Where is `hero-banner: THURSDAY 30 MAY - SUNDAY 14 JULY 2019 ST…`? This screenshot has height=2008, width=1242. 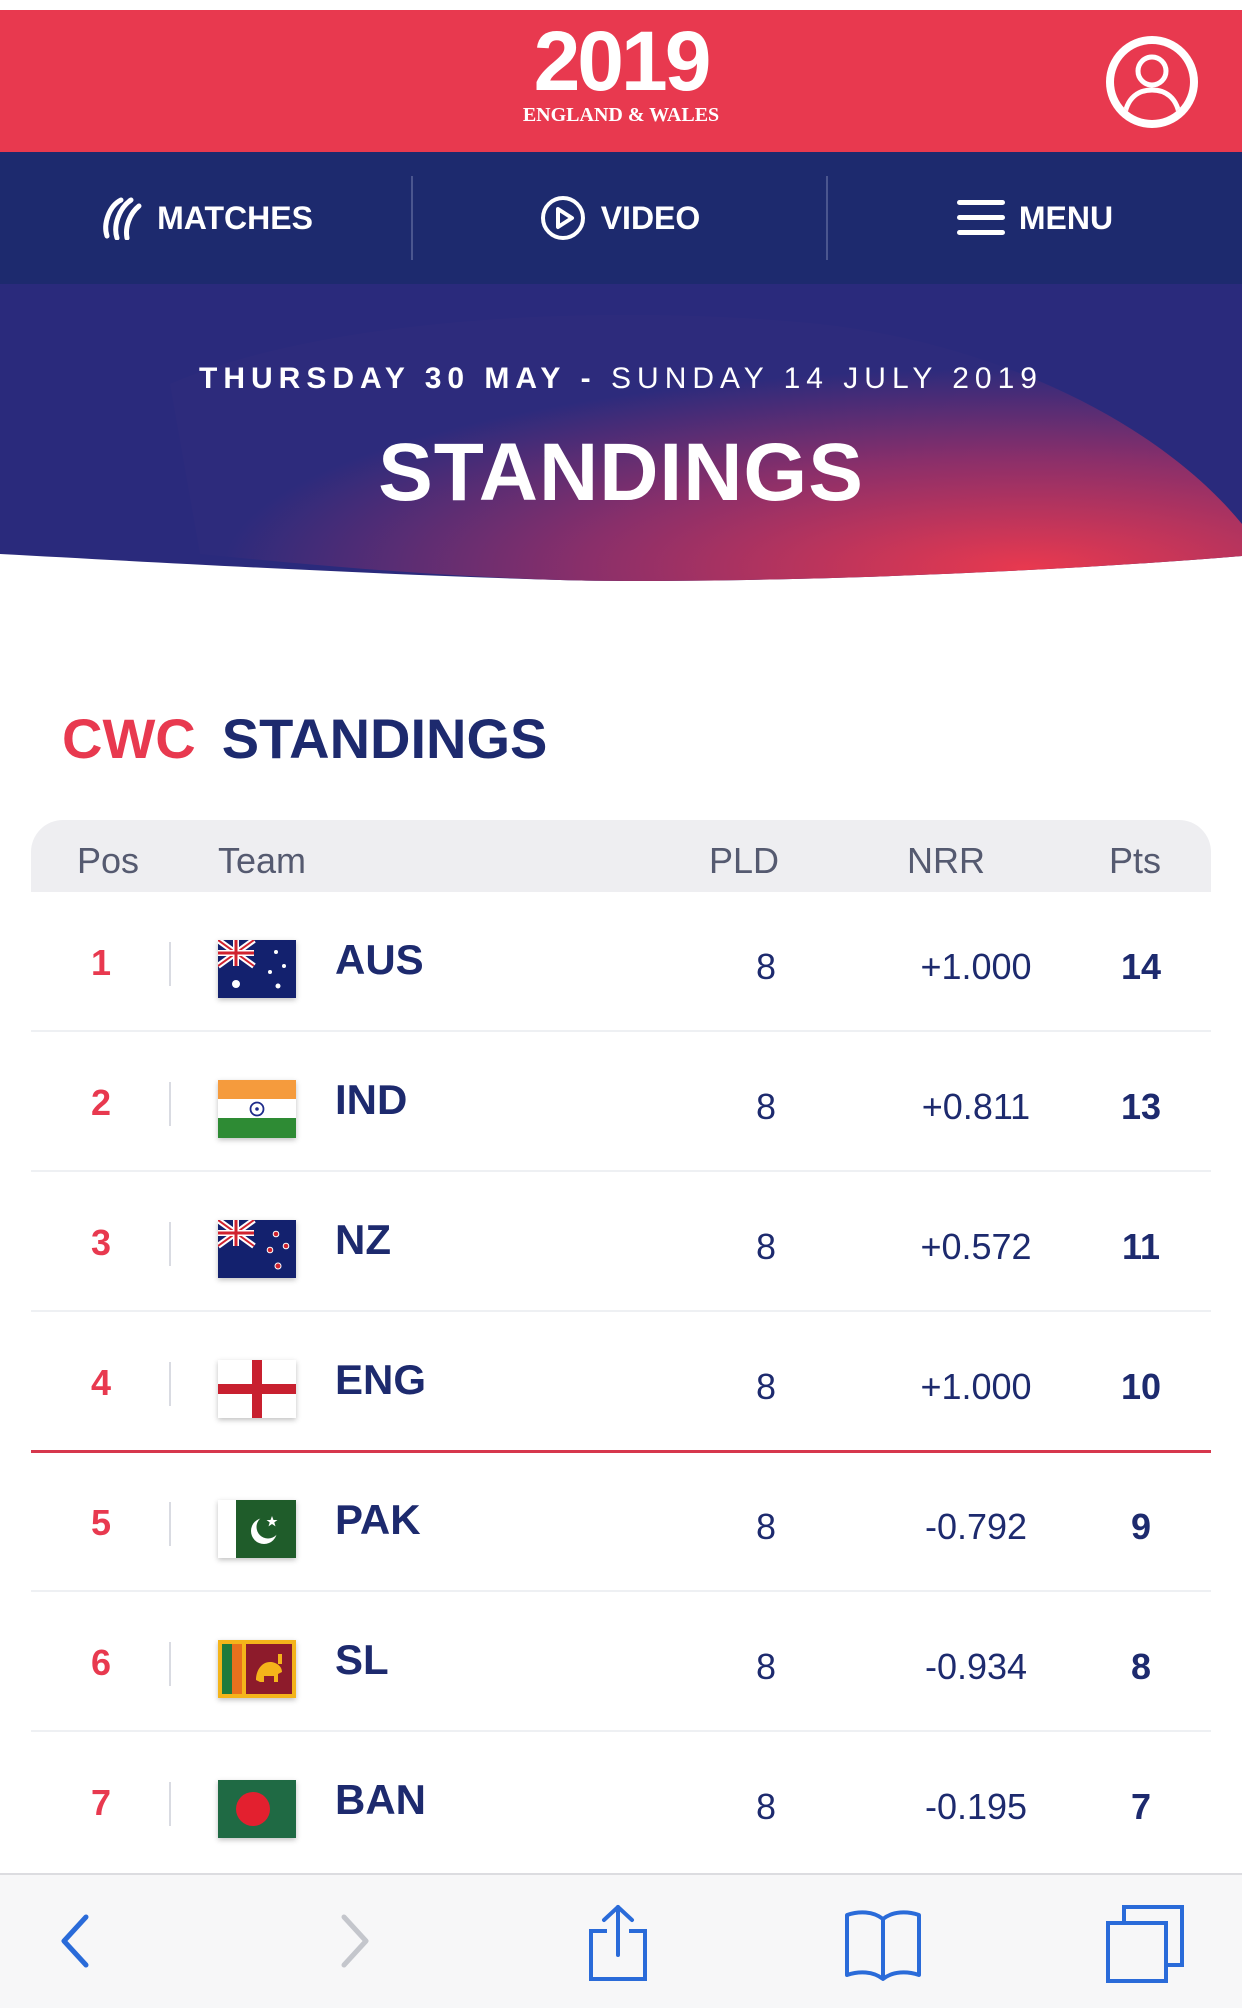
hero-banner: THURSDAY 30 MAY - SUNDAY 14 JULY 2019 ST… is located at coordinates (621, 434).